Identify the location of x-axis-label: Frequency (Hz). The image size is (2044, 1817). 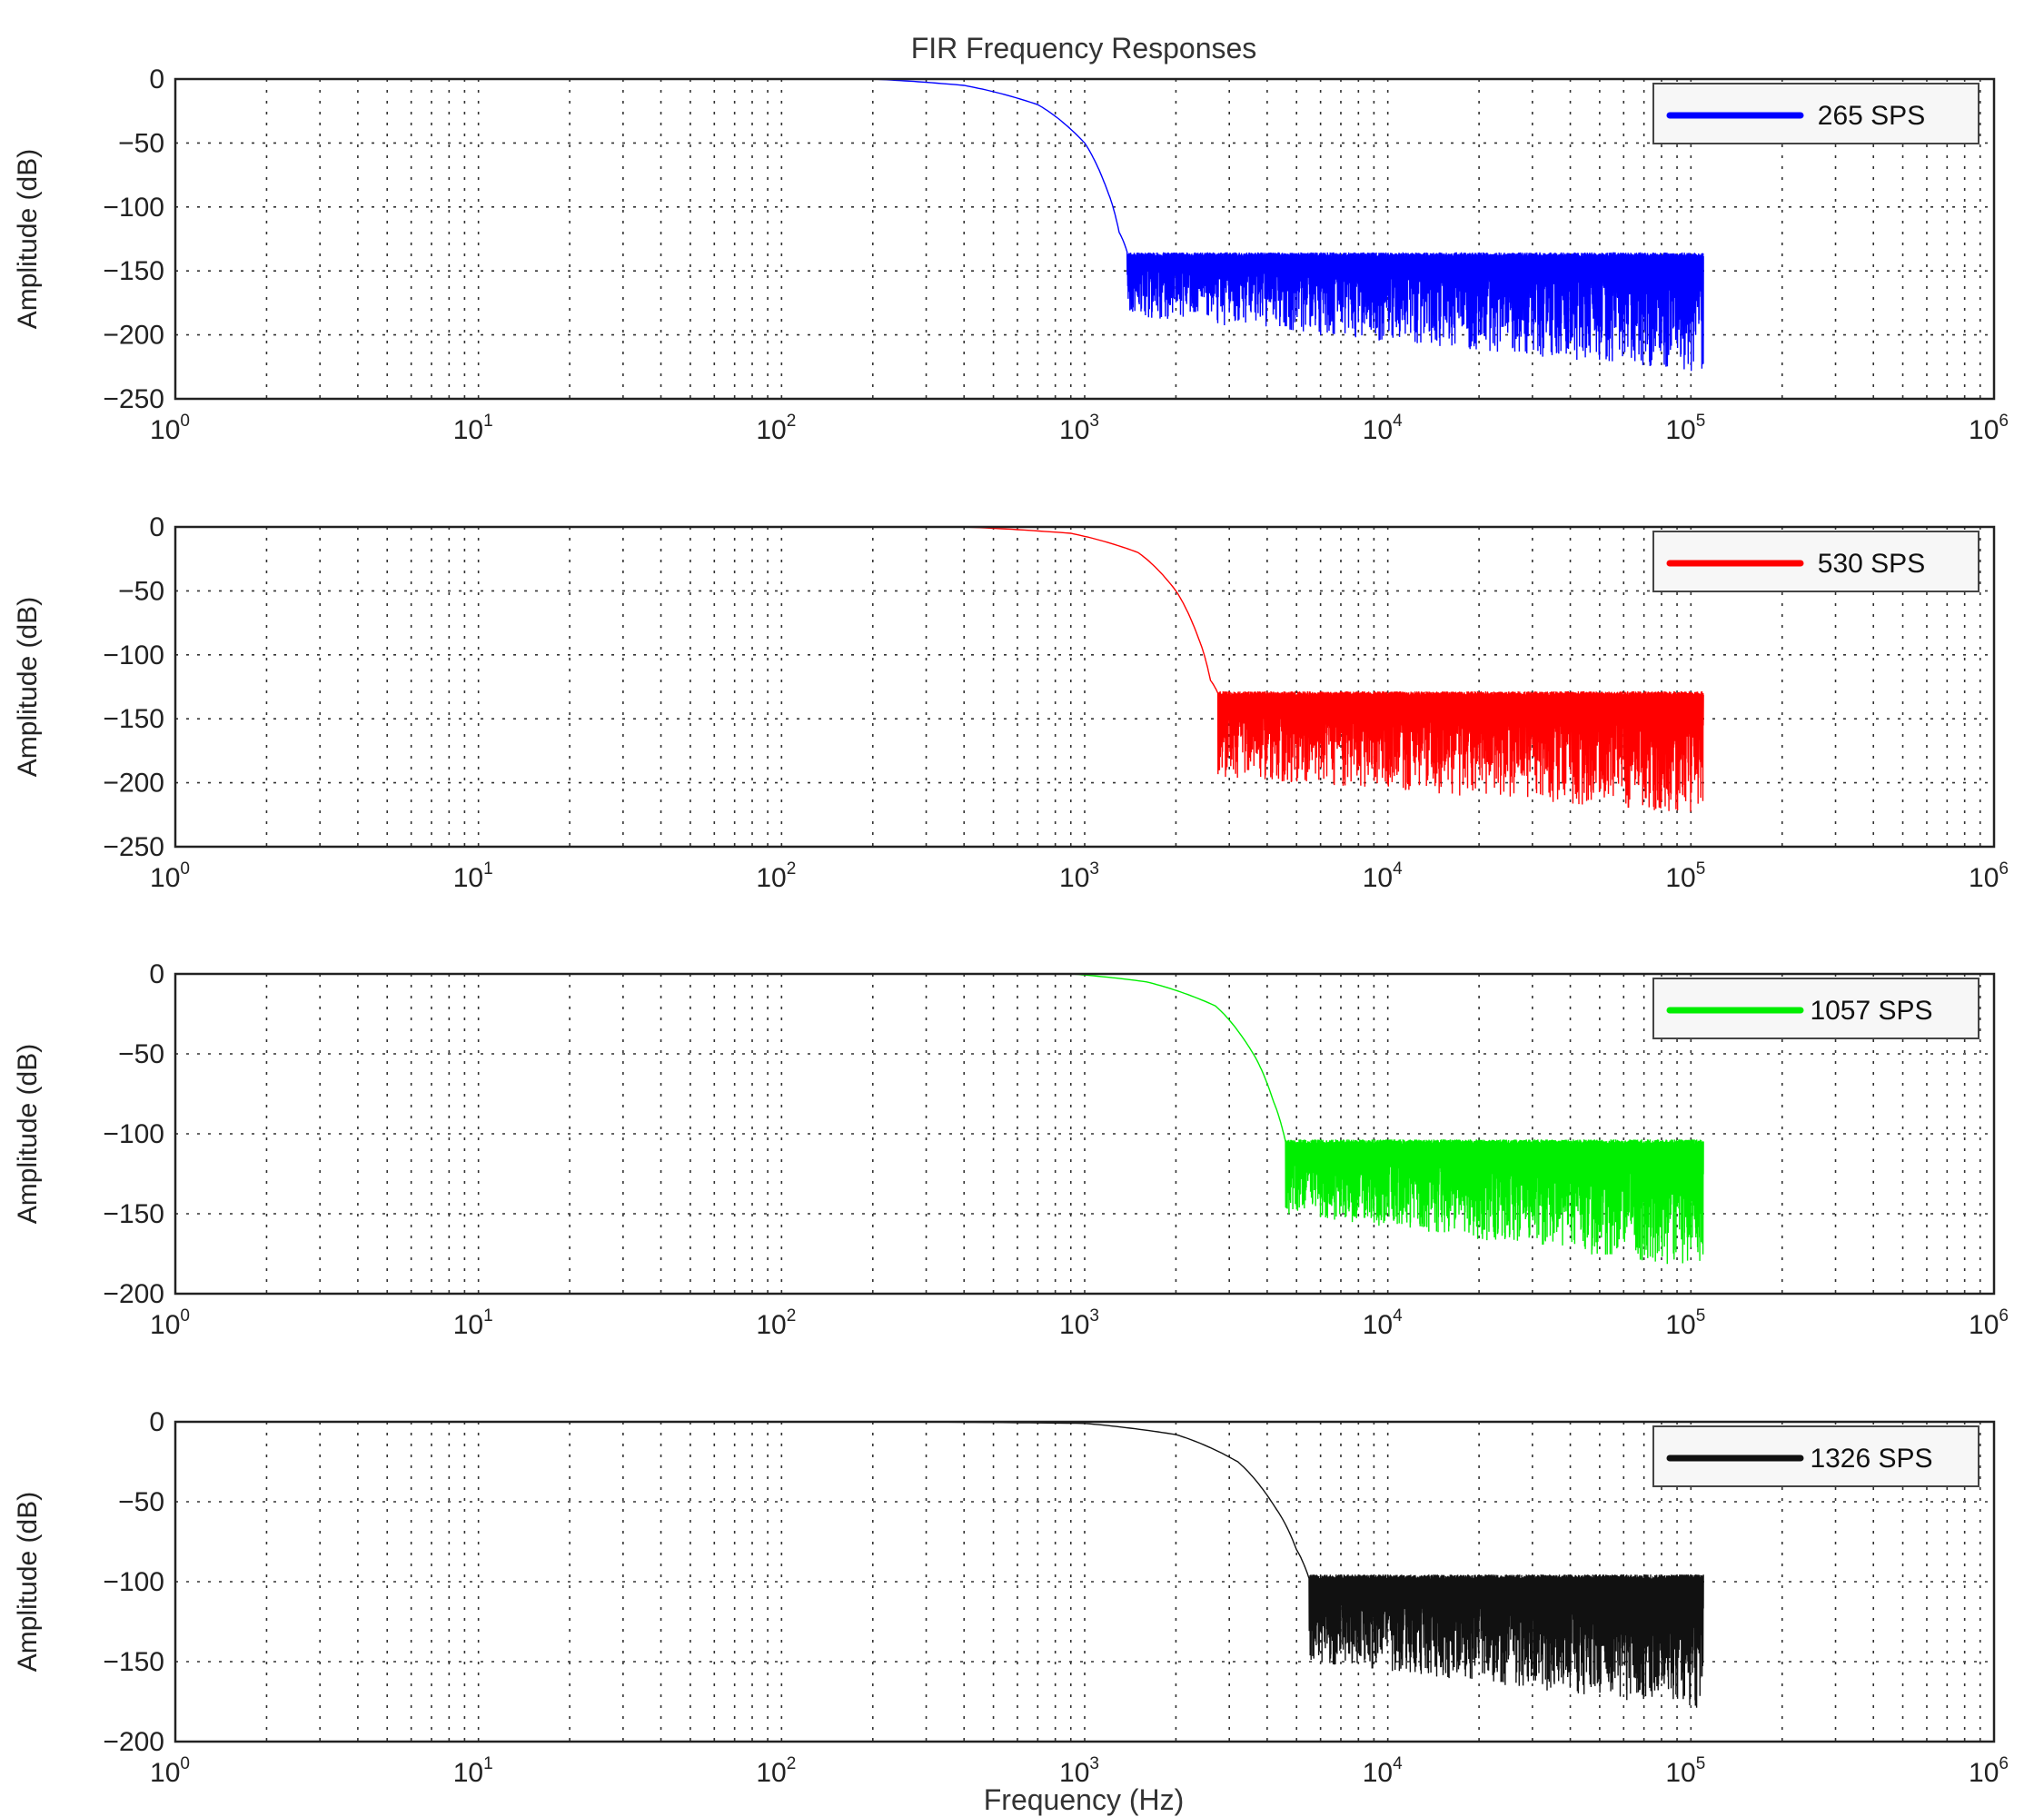
(1084, 1799).